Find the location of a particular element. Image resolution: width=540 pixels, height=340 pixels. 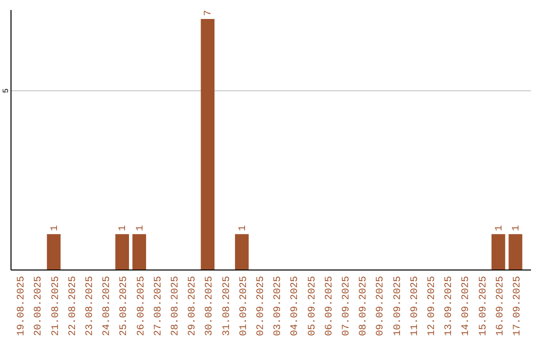

x-tick-label: 21.08.2025 is located at coordinates (56, 306).